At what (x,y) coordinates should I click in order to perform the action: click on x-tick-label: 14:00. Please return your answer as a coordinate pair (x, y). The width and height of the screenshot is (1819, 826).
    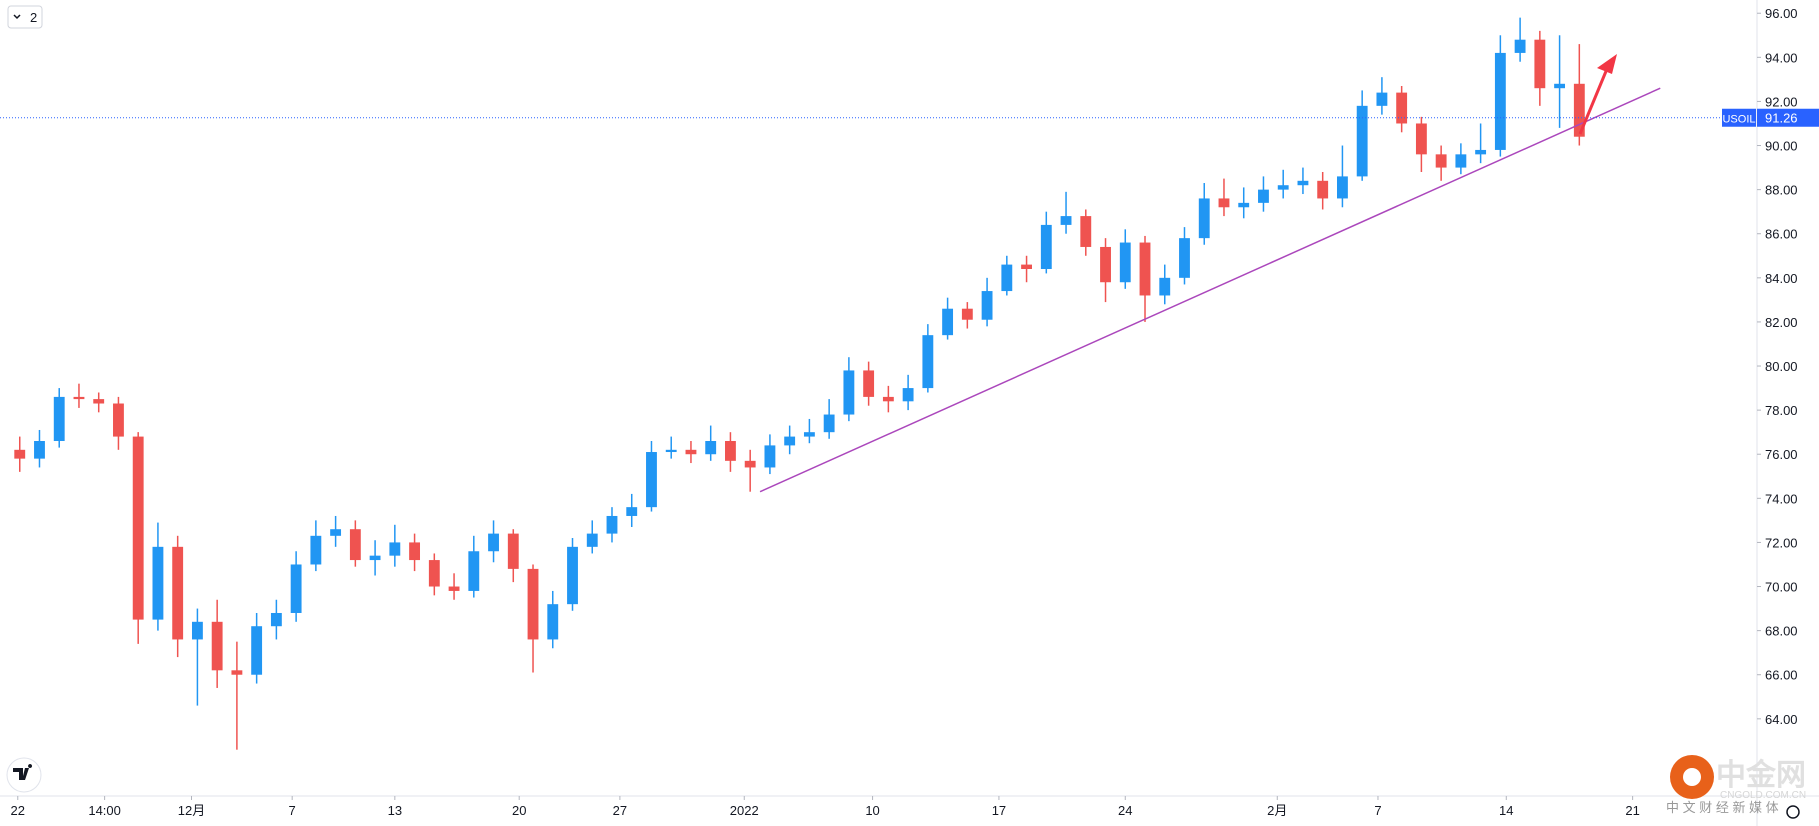
    Looking at the image, I should click on (104, 810).